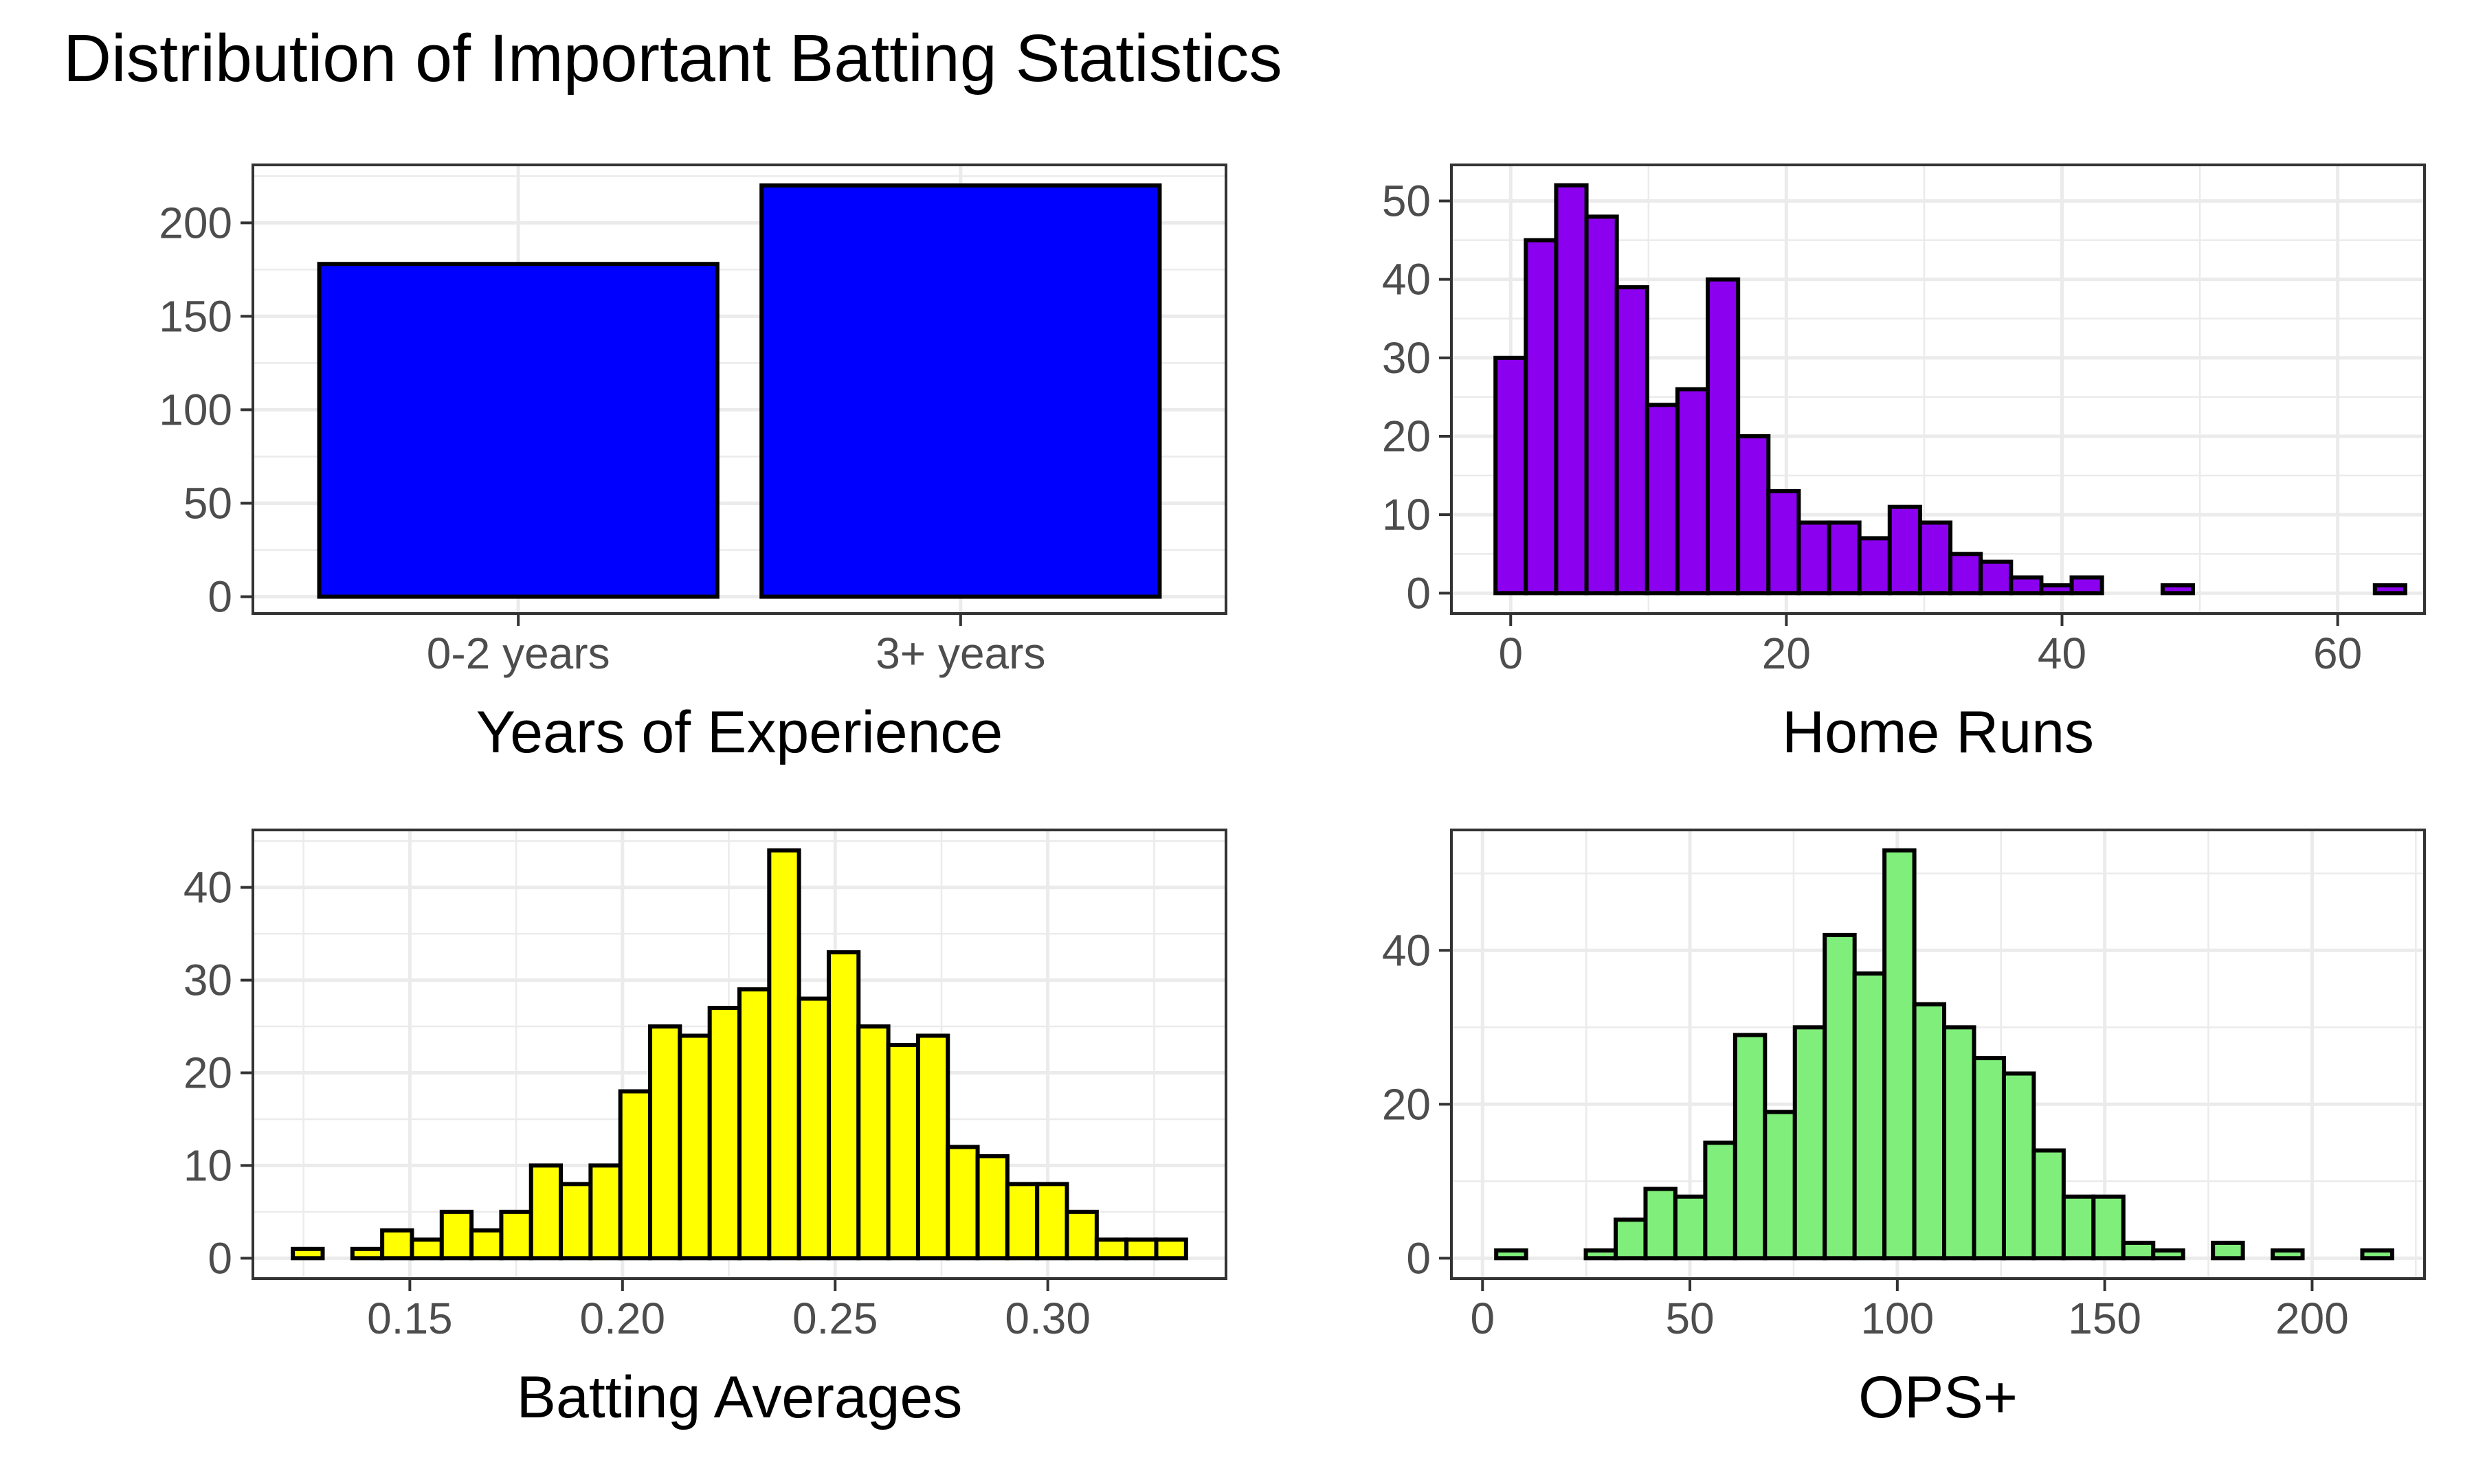  Describe the element at coordinates (1689, 1318) in the screenshot. I see `x-tick-label: 50` at that location.